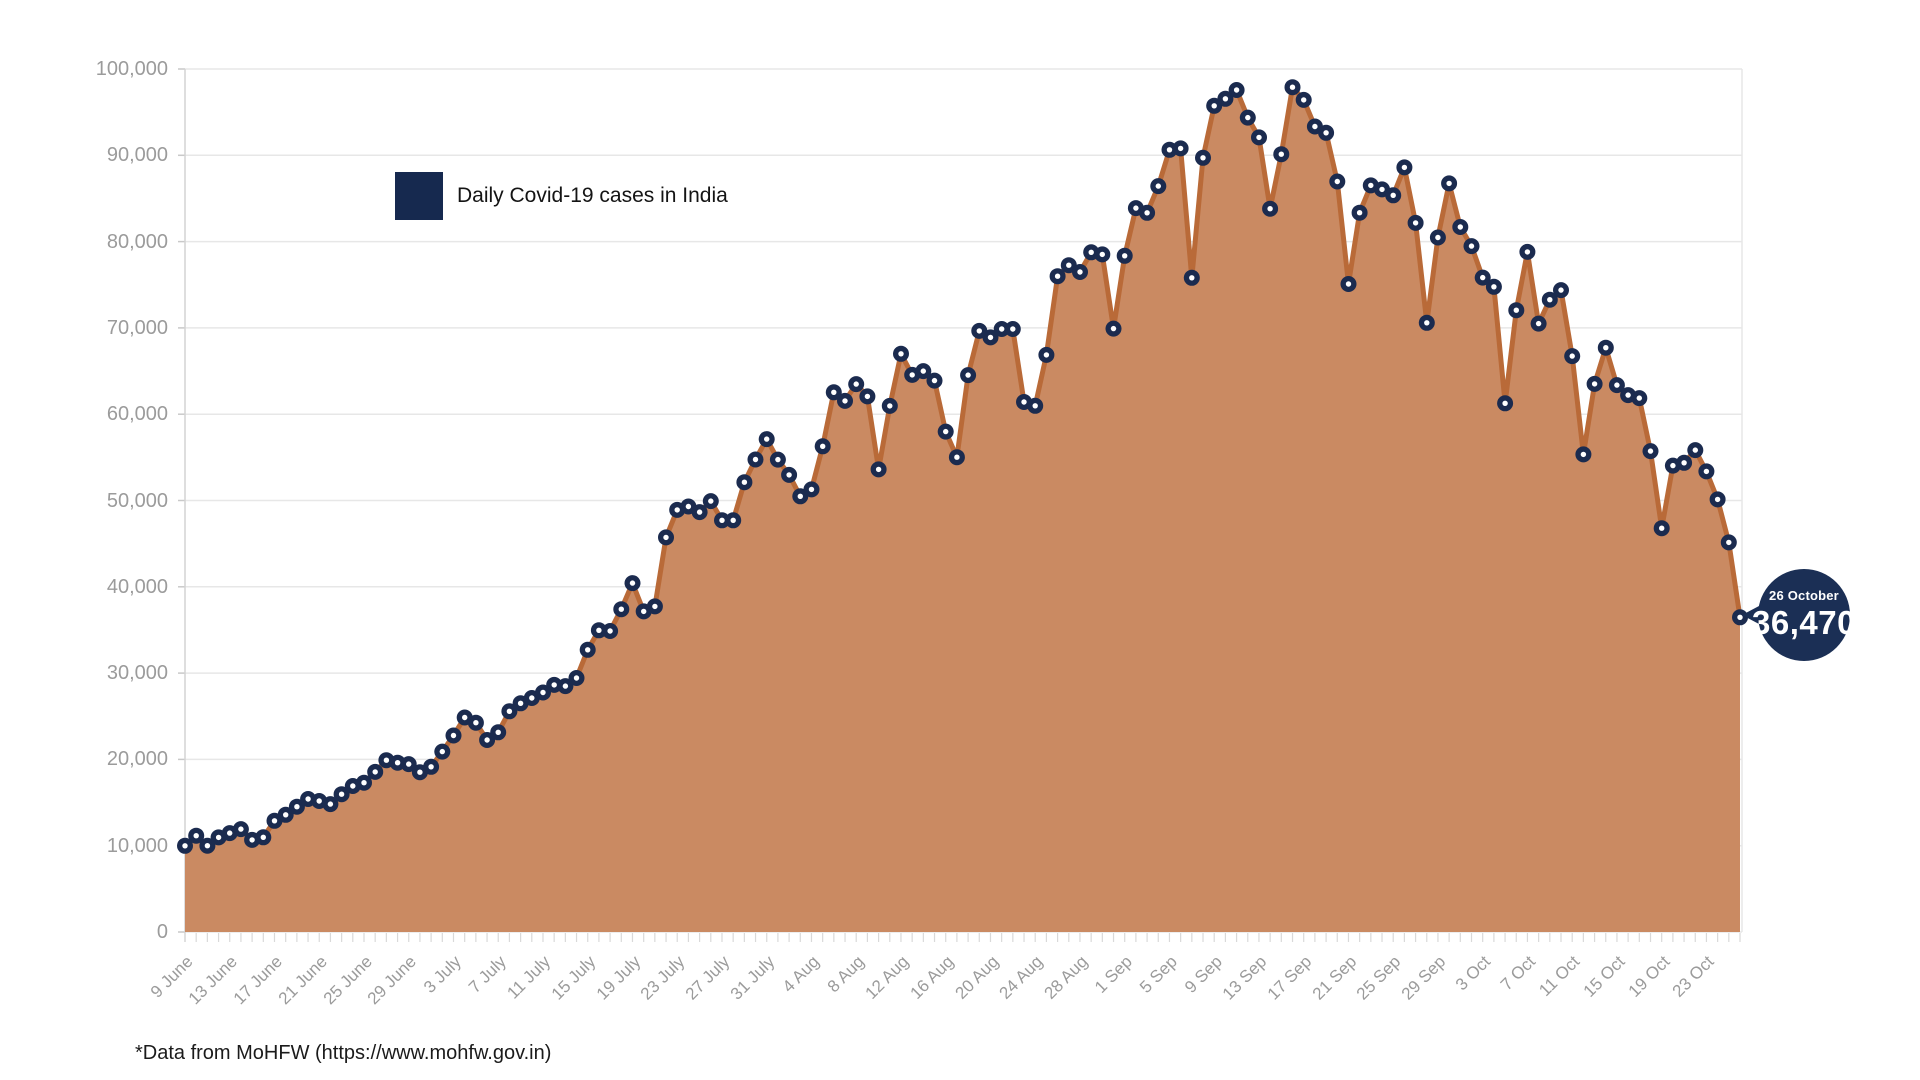  I want to click on callout-date: 26 October, so click(1804, 595).